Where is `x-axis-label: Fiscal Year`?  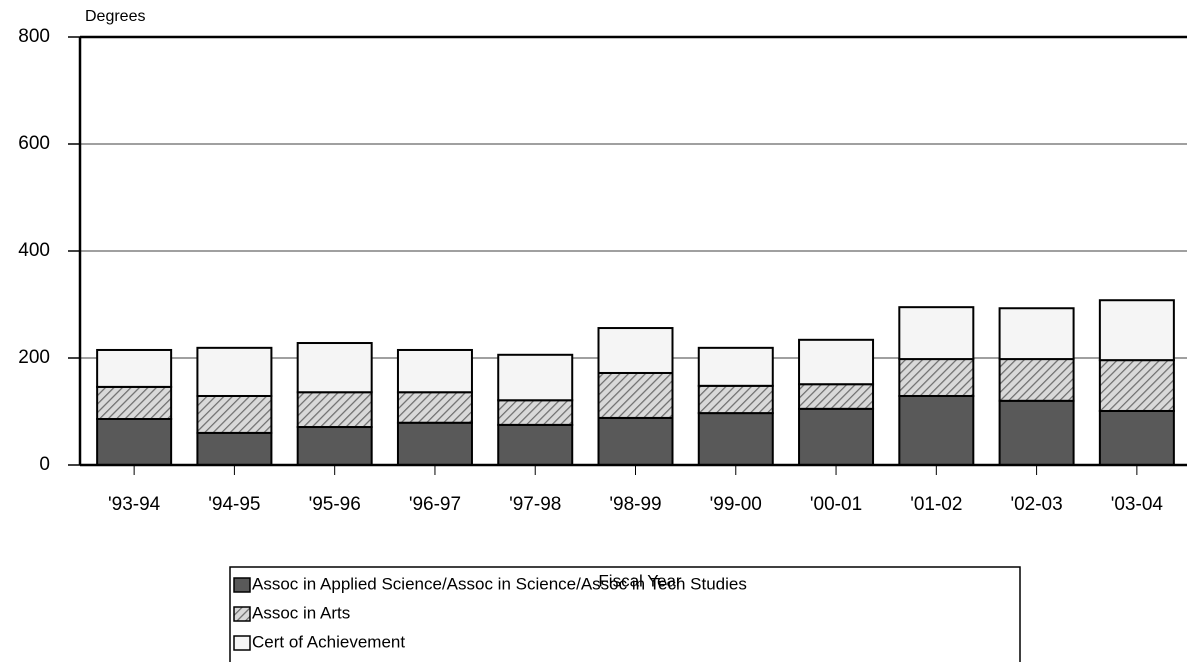 x-axis-label: Fiscal Year is located at coordinates (639, 580).